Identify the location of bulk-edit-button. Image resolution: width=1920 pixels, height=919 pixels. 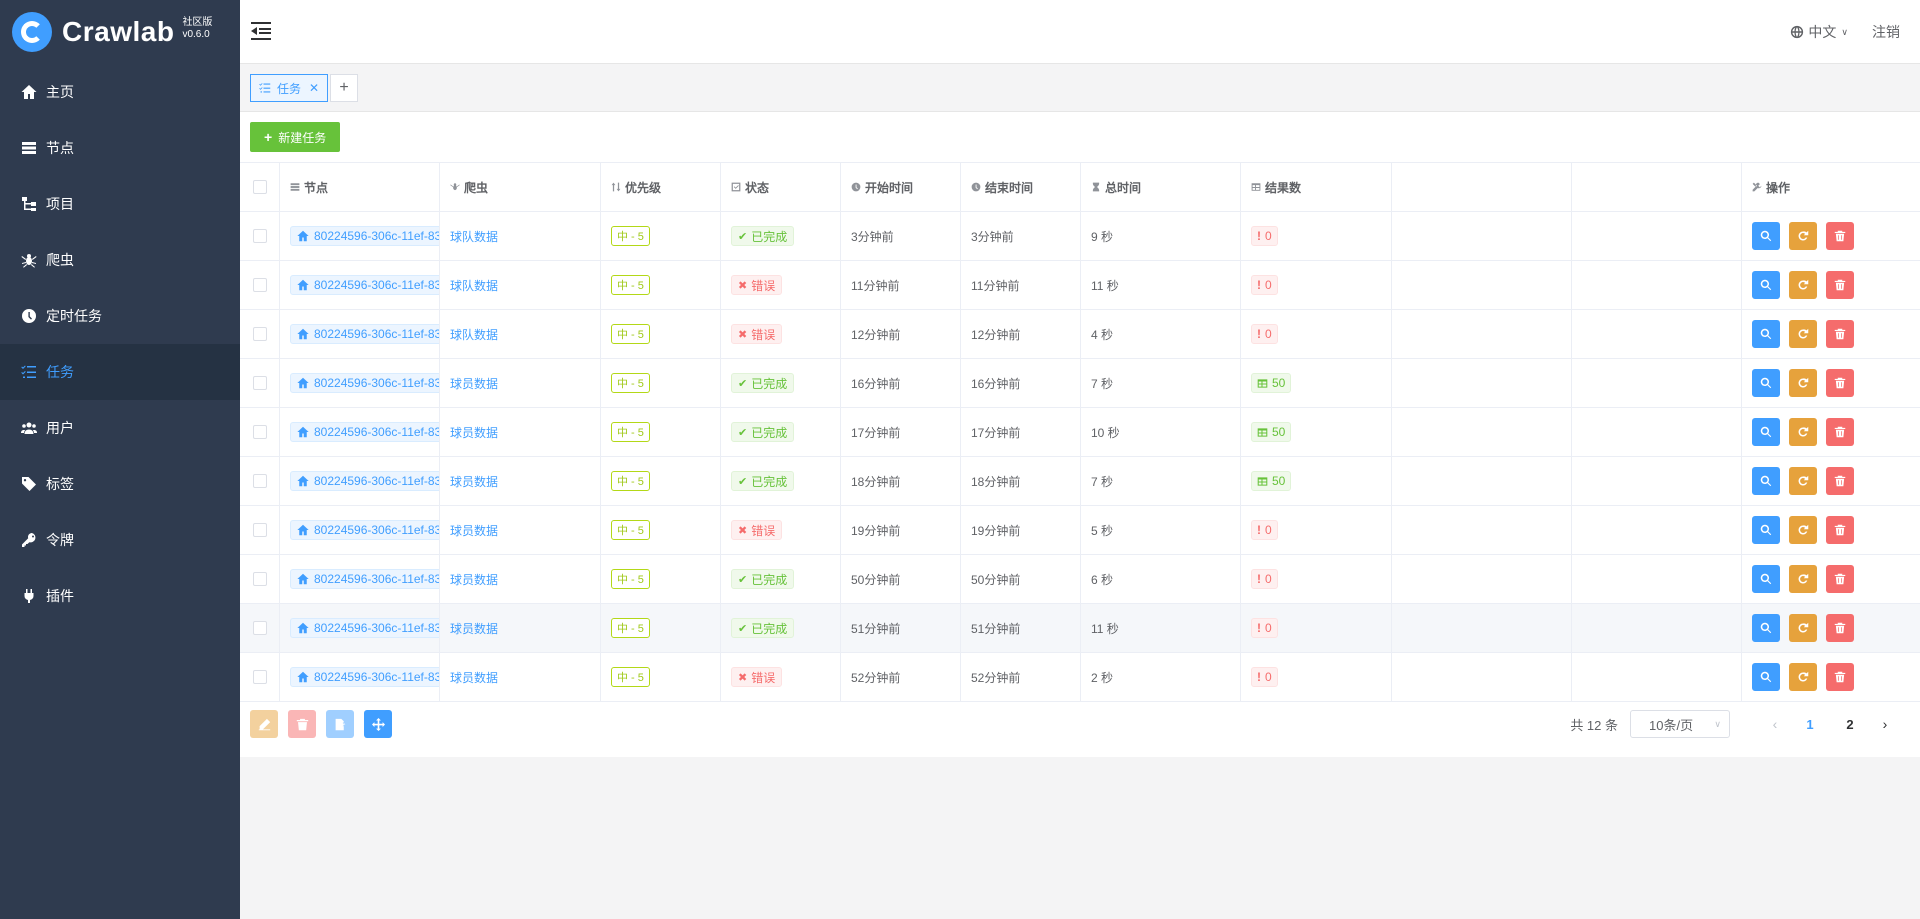
(264, 724).